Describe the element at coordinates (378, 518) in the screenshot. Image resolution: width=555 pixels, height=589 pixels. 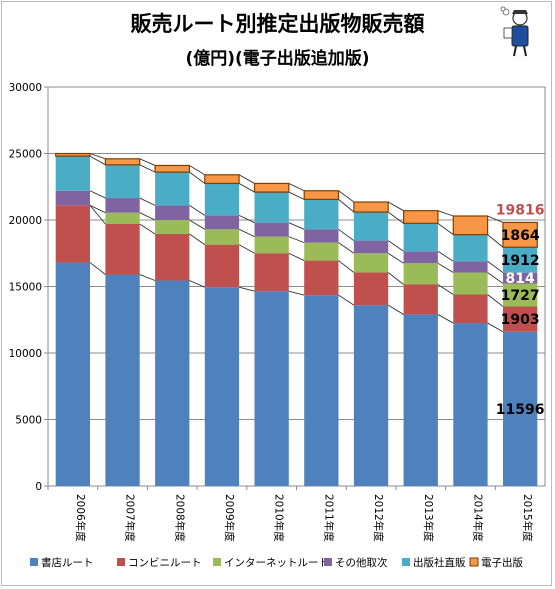
I see `x-tick-label: 2012年度` at that location.